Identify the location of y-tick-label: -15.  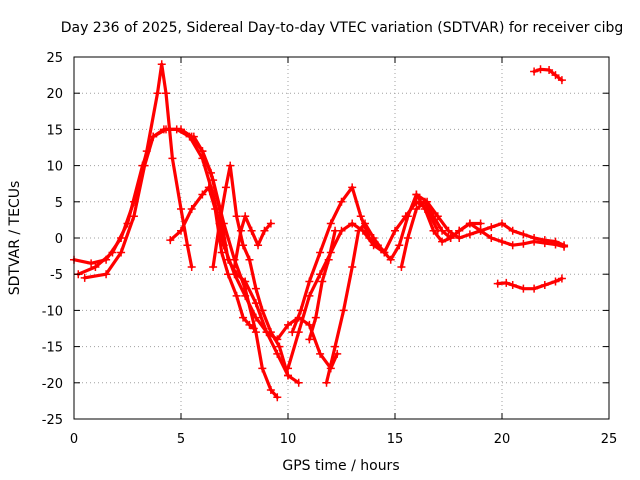
(52, 348).